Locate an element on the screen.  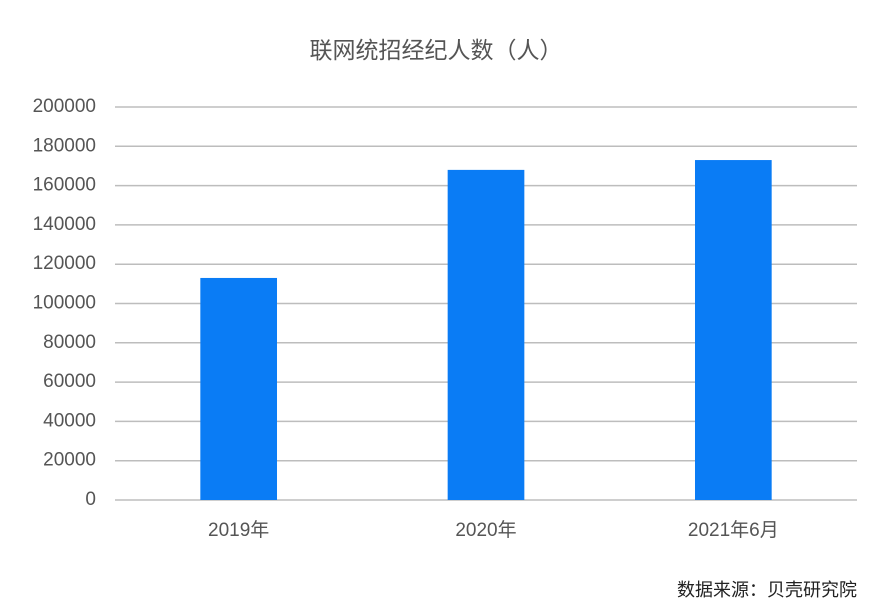
x-tick-label: 2019年 is located at coordinates (238, 530).